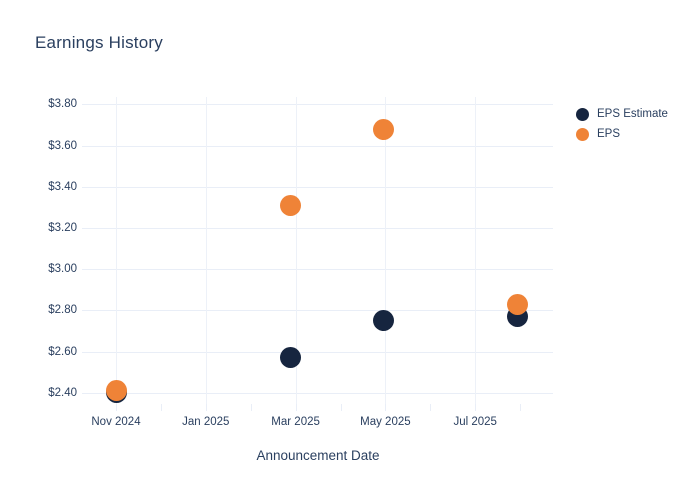 Image resolution: width=700 pixels, height=500 pixels. I want to click on y-tick-label: $3.20, so click(62, 227).